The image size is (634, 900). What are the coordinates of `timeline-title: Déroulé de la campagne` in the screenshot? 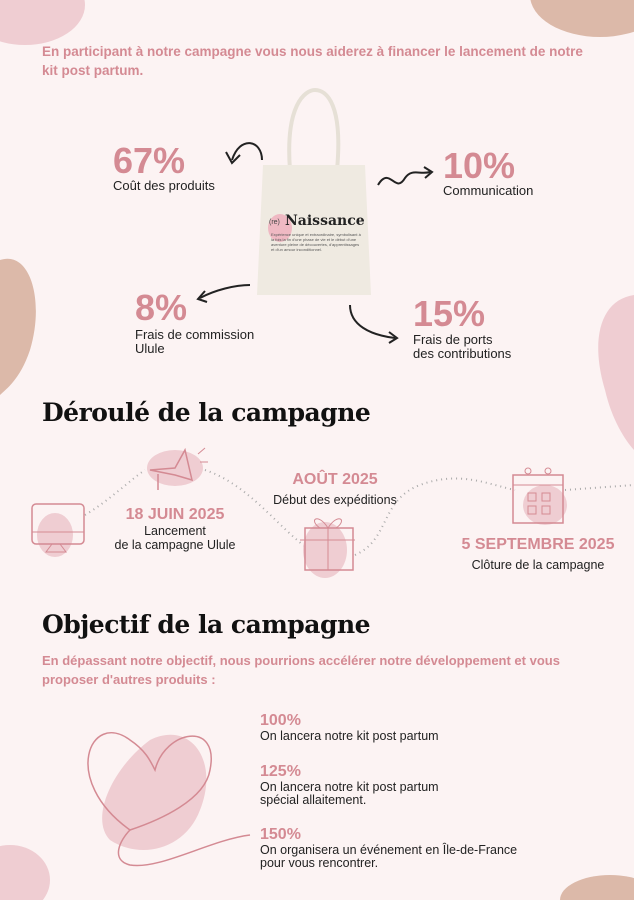 It's located at (206, 412).